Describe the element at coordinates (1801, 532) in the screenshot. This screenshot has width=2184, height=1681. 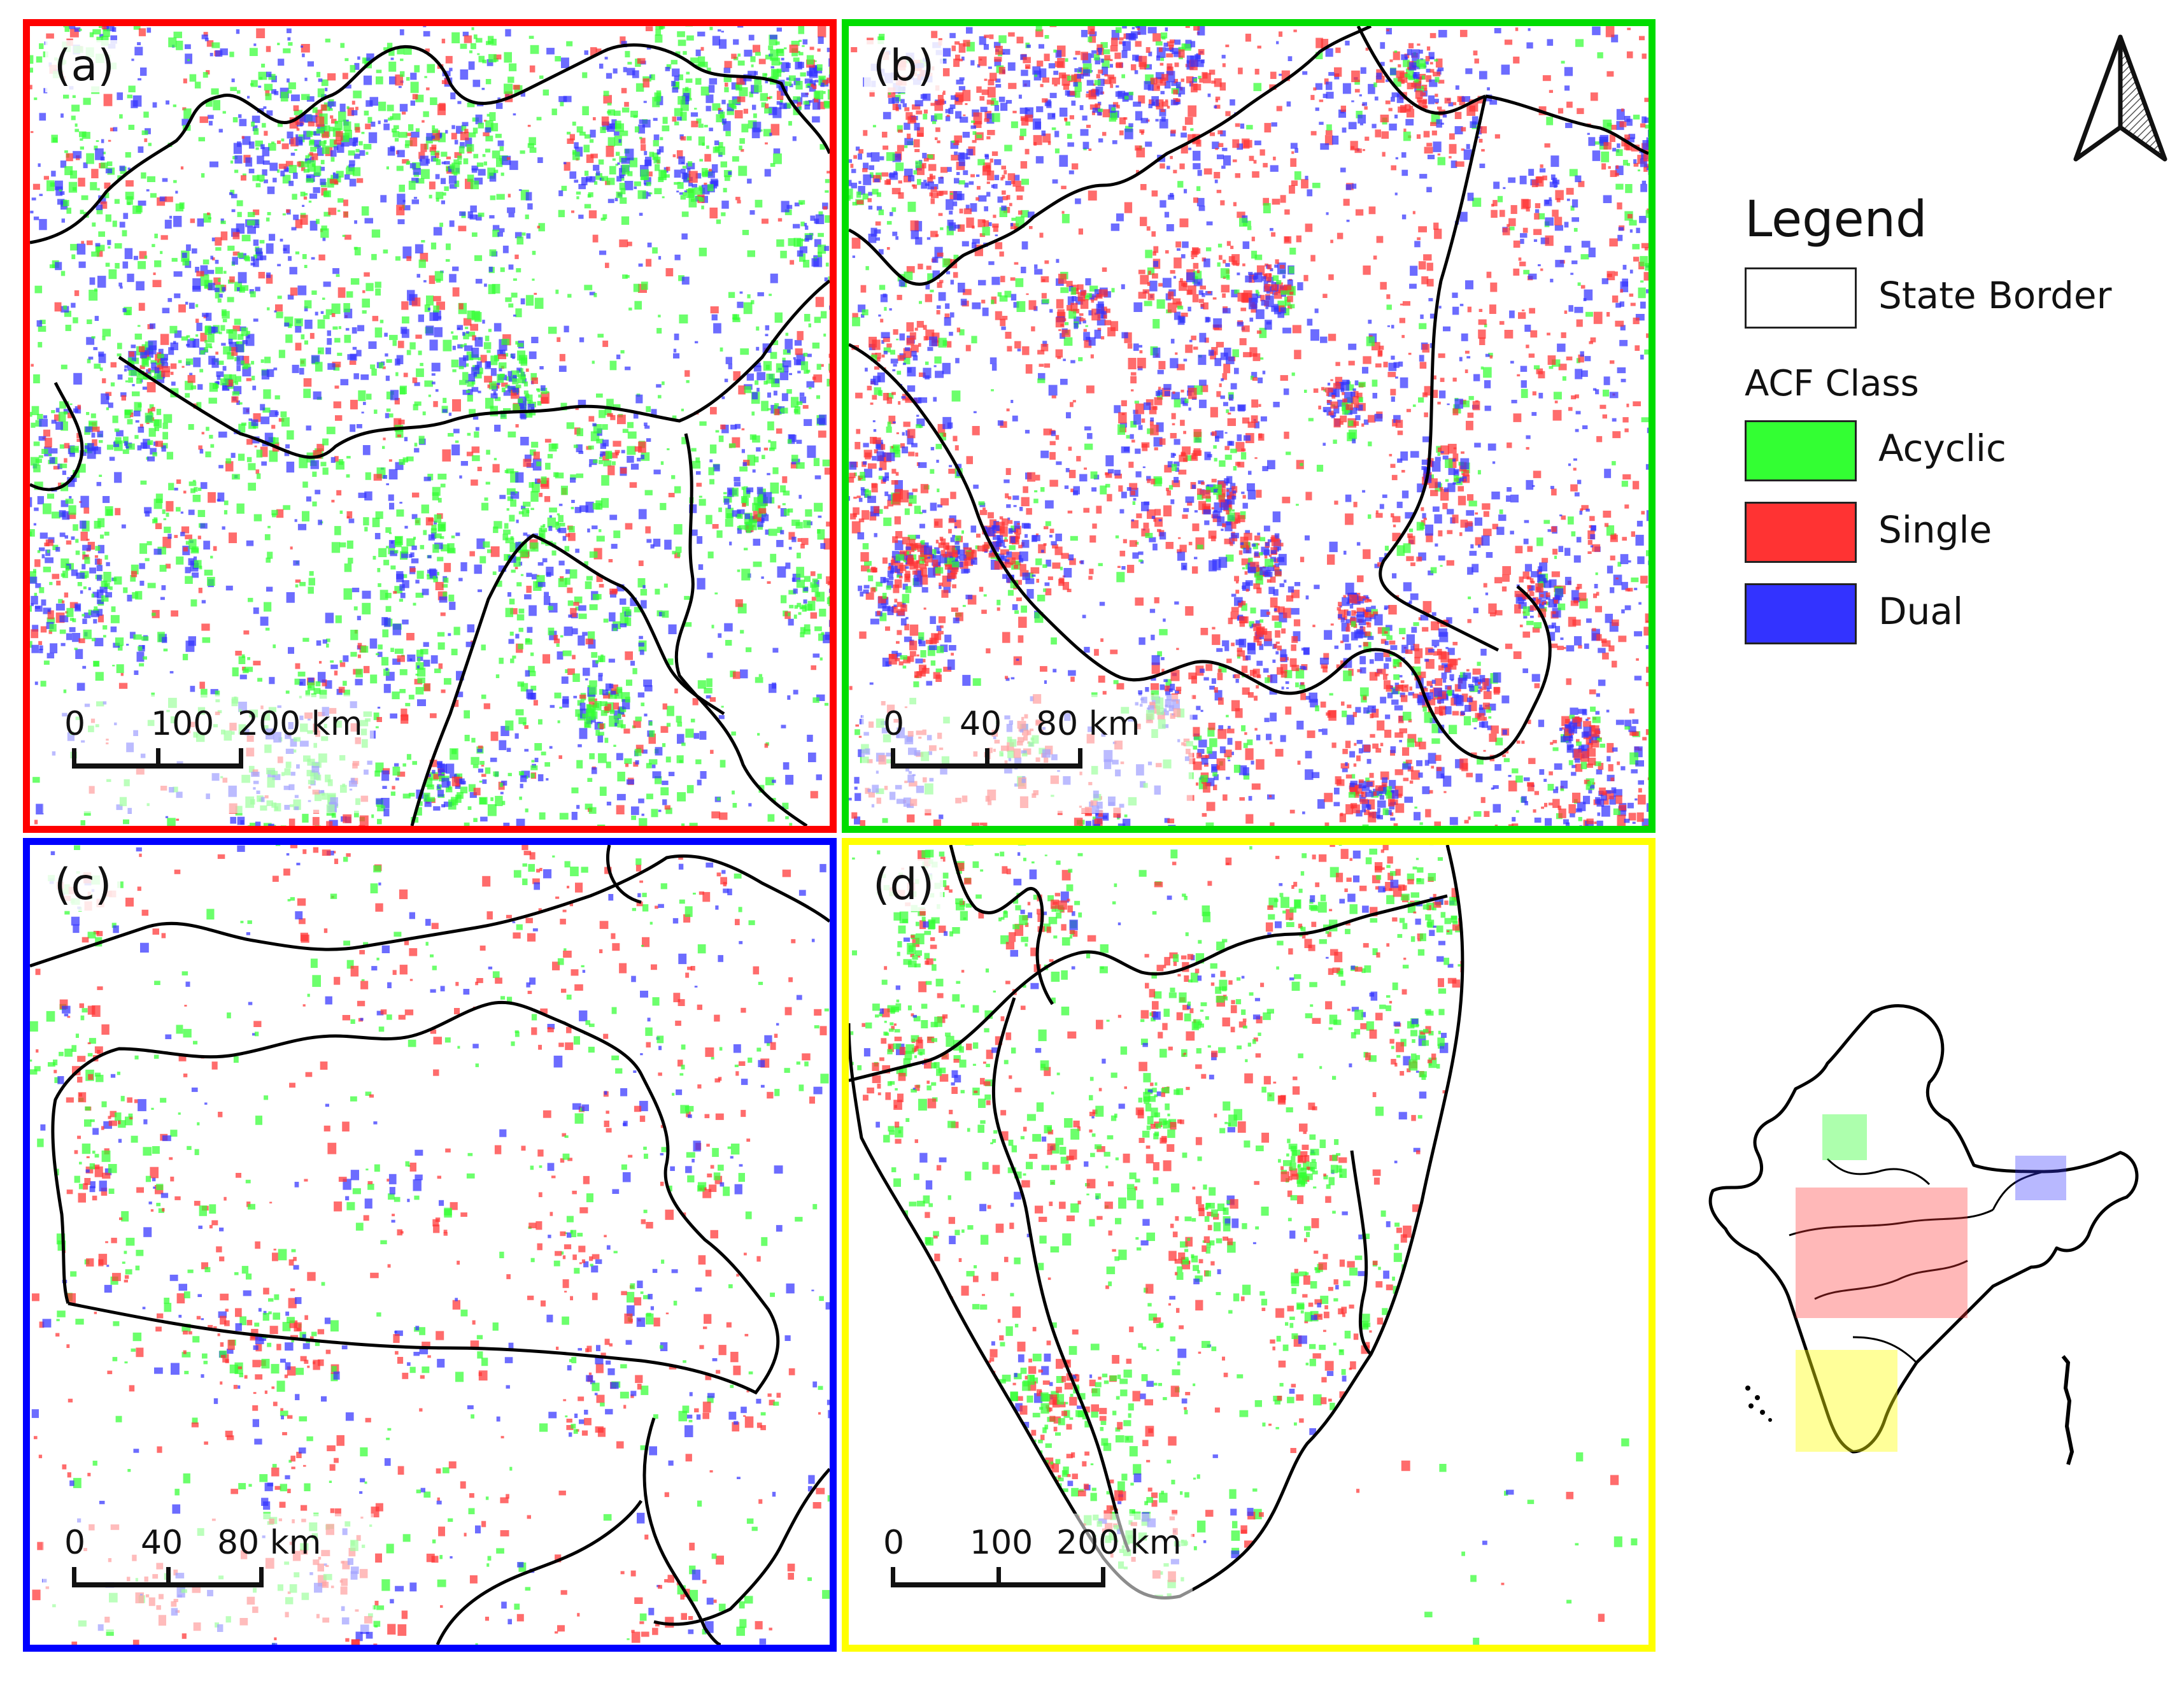
I see `legend-swatch-single` at that location.